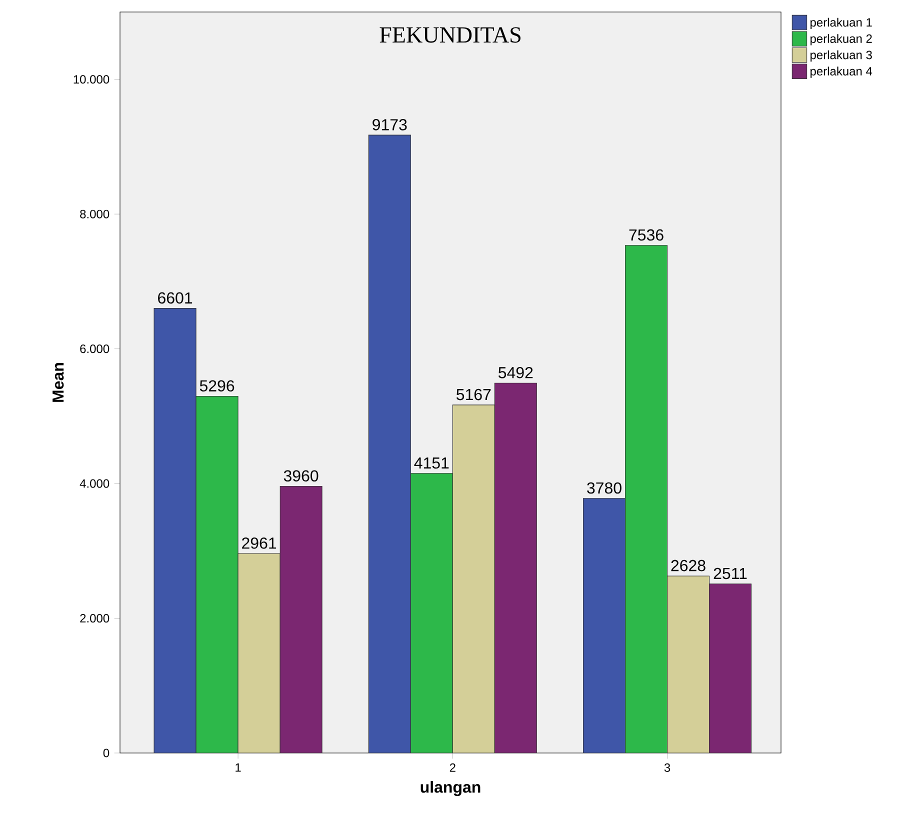 This screenshot has width=909, height=831. I want to click on data-label: 2628, so click(688, 566).